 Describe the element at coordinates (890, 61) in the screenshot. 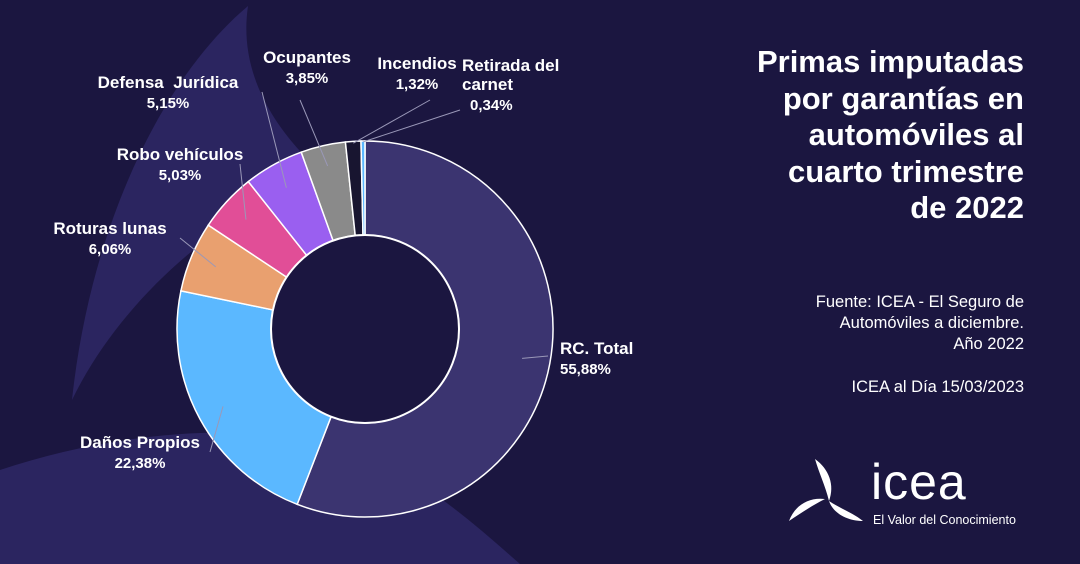

I see `title-line: Primas imputadas` at that location.